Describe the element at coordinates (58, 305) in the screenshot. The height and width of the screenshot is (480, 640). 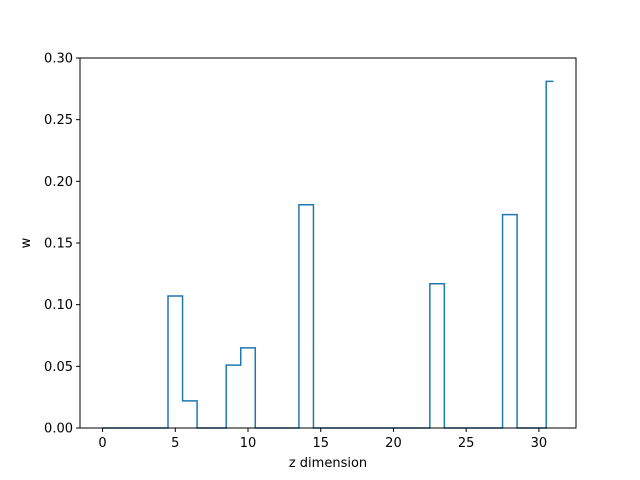
I see `y-tick-label: 0.10` at that location.